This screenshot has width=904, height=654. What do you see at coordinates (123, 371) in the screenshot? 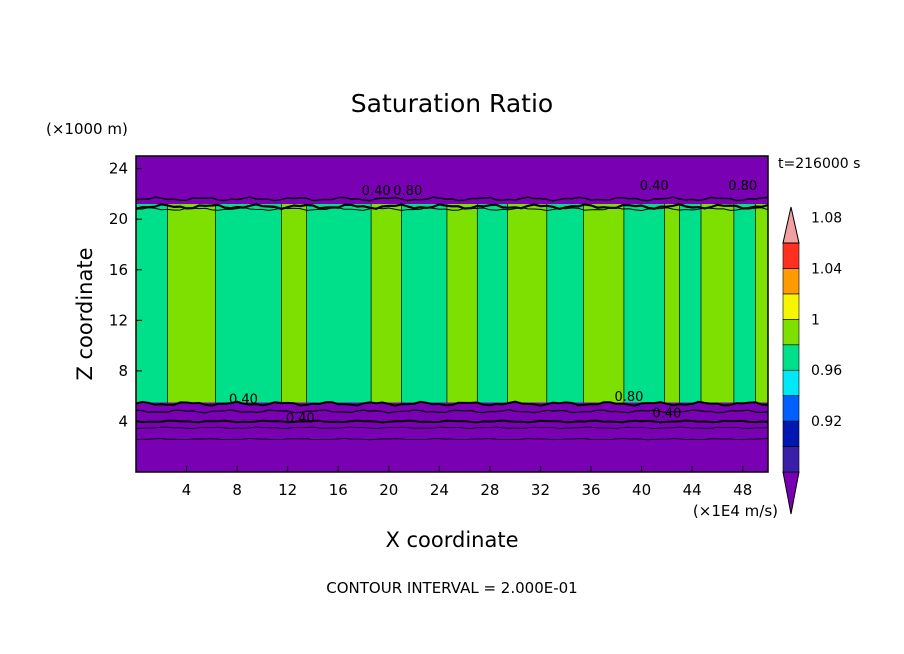
I see `y-tick-label-1: 8` at bounding box center [123, 371].